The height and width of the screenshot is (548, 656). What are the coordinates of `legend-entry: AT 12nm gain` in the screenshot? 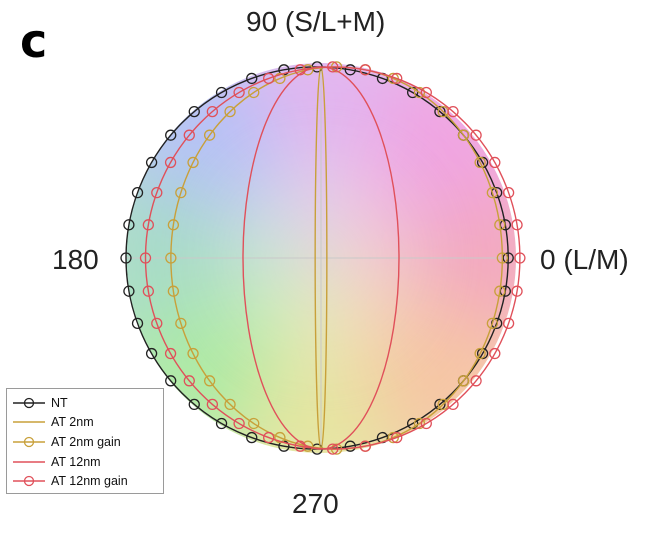 It's located at (87, 481).